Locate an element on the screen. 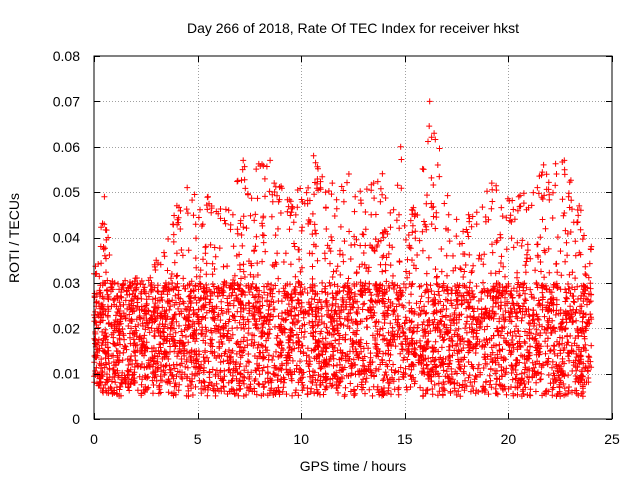  y-tick-label: 0.02 is located at coordinates (66, 328).